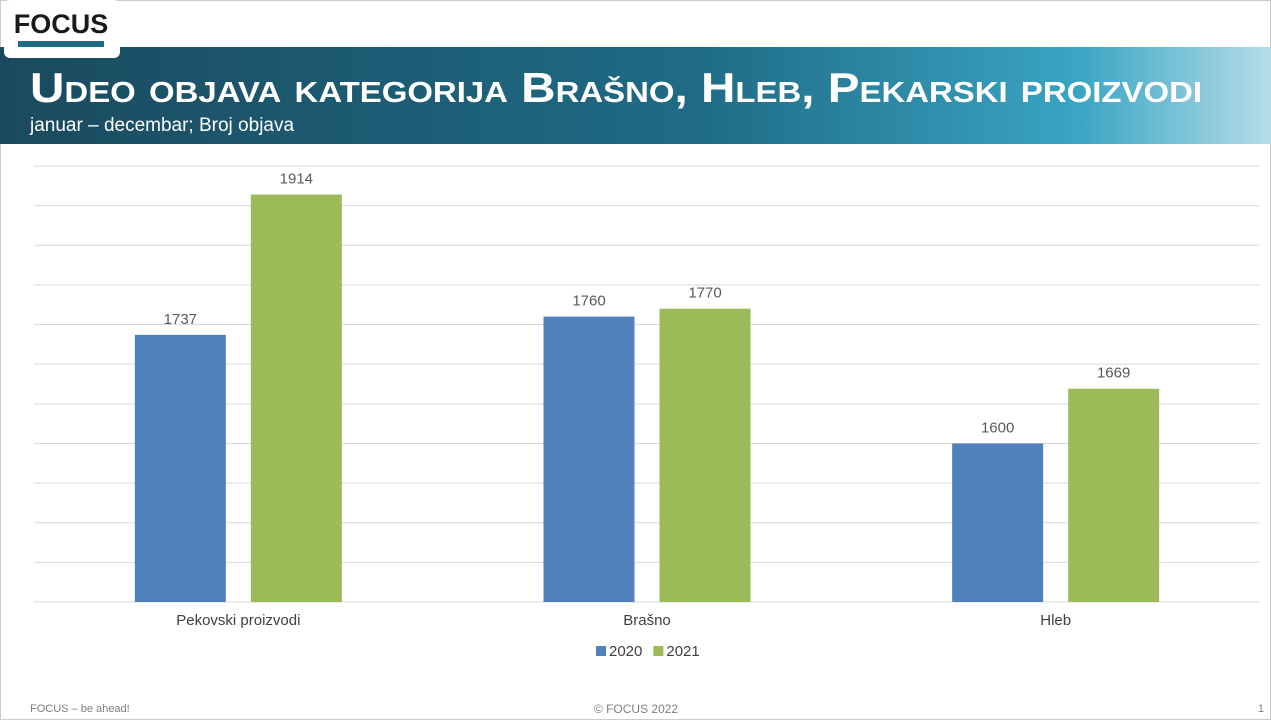  I want to click on chart-subtitle: januar – decembar; Broj objava, so click(161, 125).